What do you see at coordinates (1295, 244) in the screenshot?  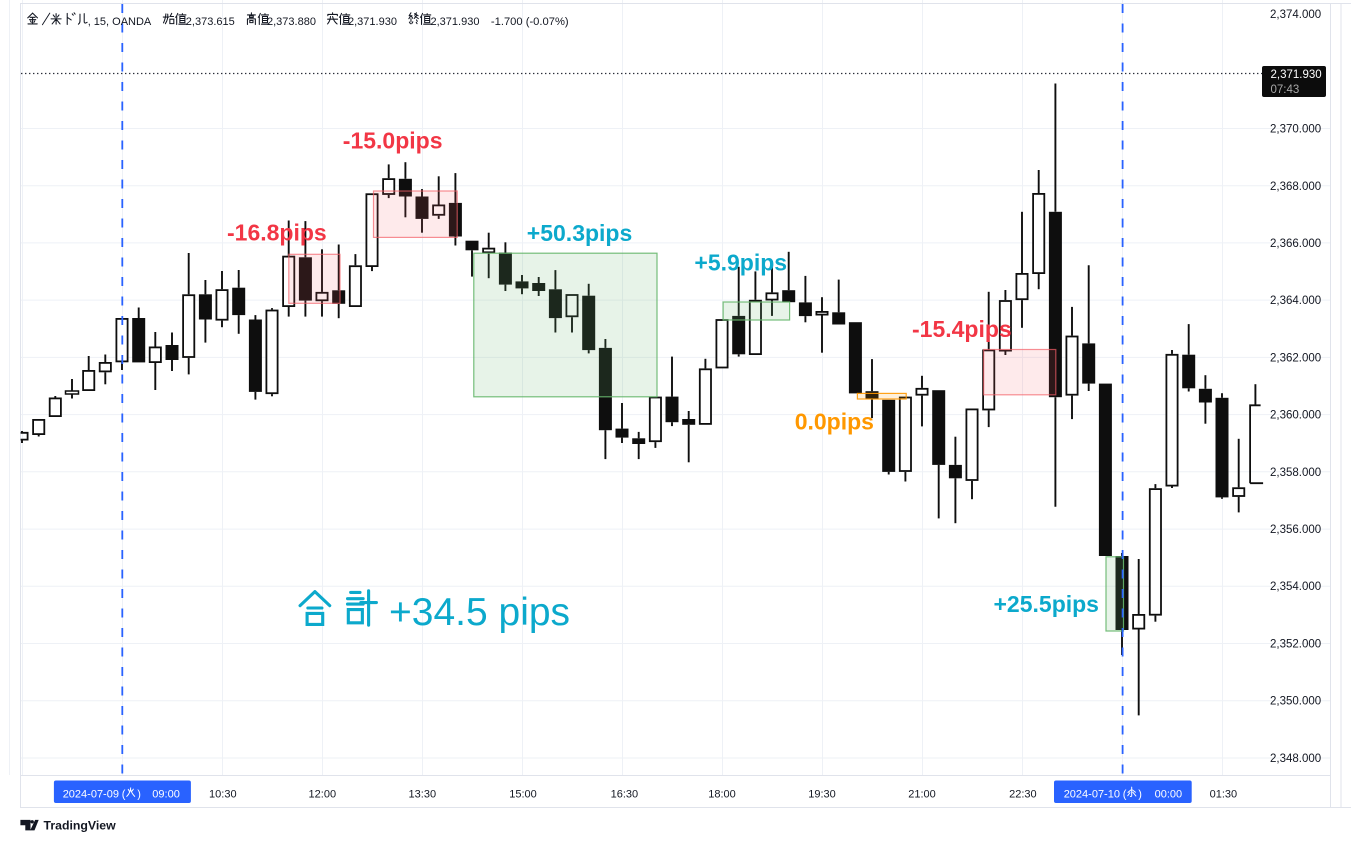 I see `svg-text: 2,366.000` at bounding box center [1295, 244].